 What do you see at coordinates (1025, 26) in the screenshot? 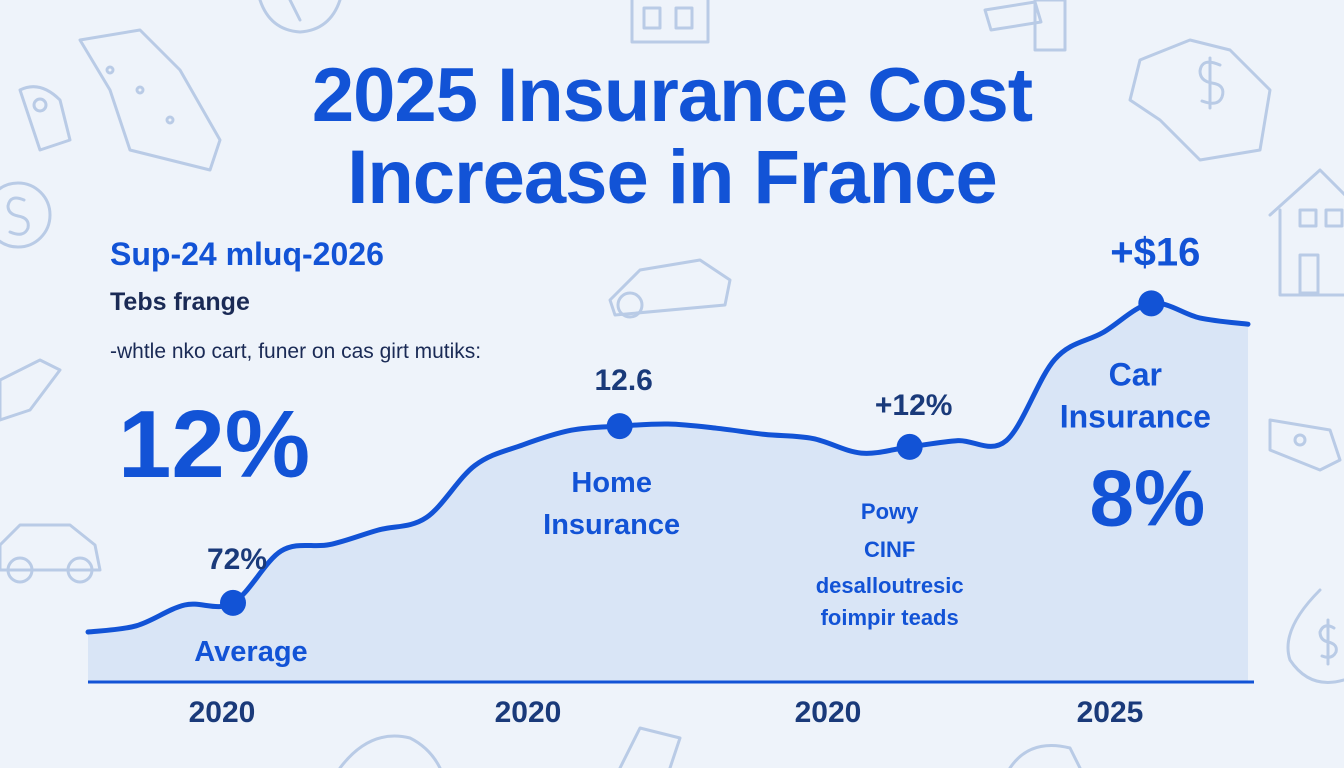
I see `banknote-icon` at bounding box center [1025, 26].